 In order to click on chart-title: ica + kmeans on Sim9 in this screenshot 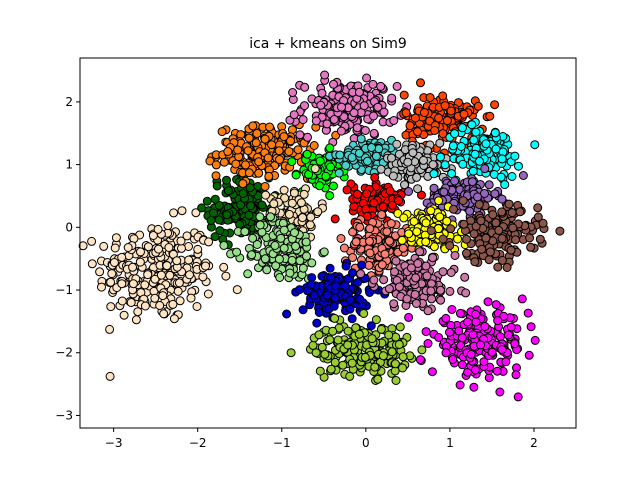, I will do `click(328, 44)`.